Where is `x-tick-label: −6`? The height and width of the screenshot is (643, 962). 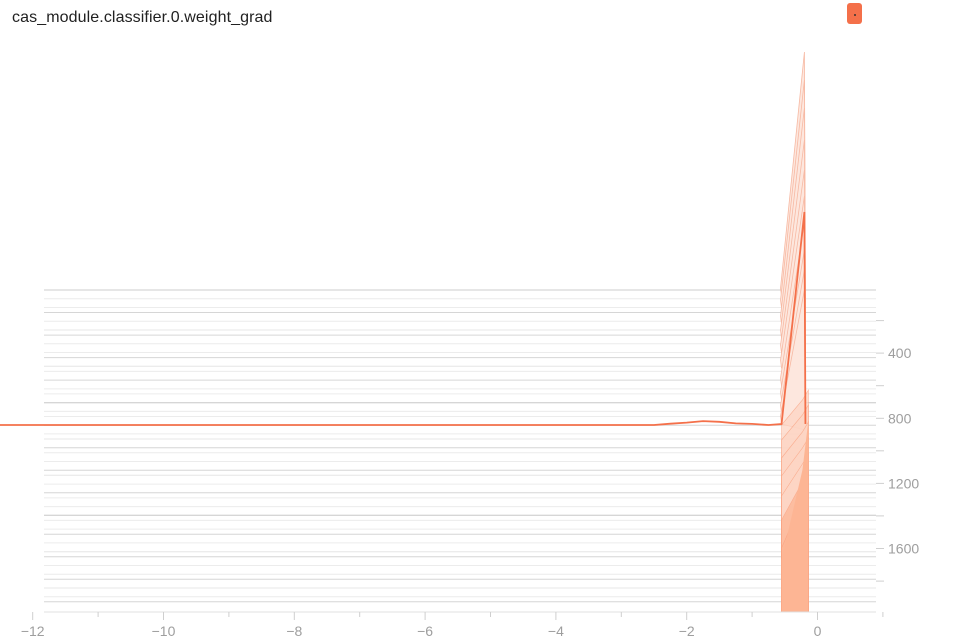 x-tick-label: −6 is located at coordinates (425, 631).